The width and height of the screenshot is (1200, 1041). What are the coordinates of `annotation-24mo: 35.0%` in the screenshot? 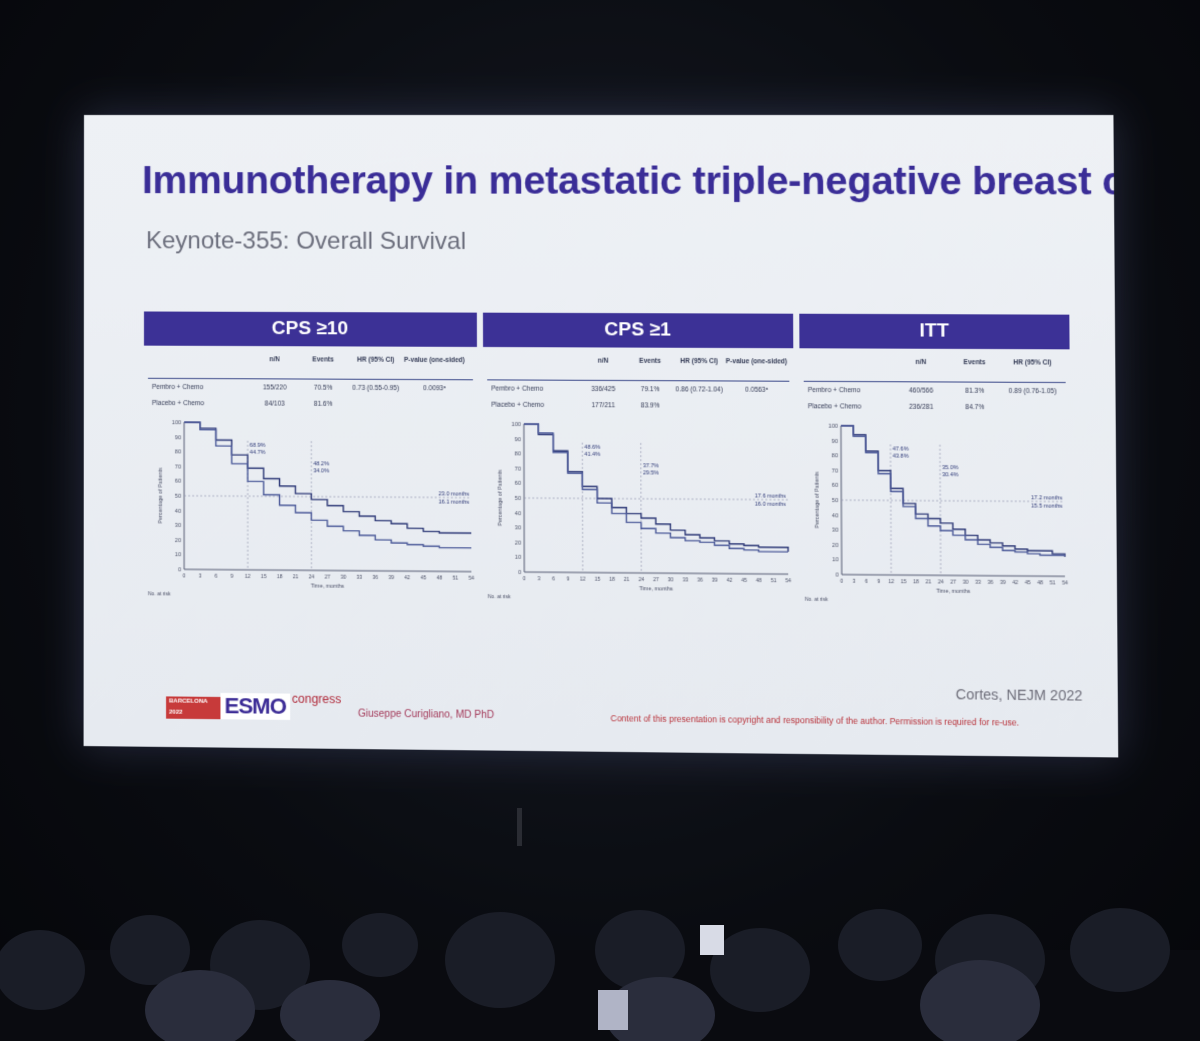 It's located at (950, 468).